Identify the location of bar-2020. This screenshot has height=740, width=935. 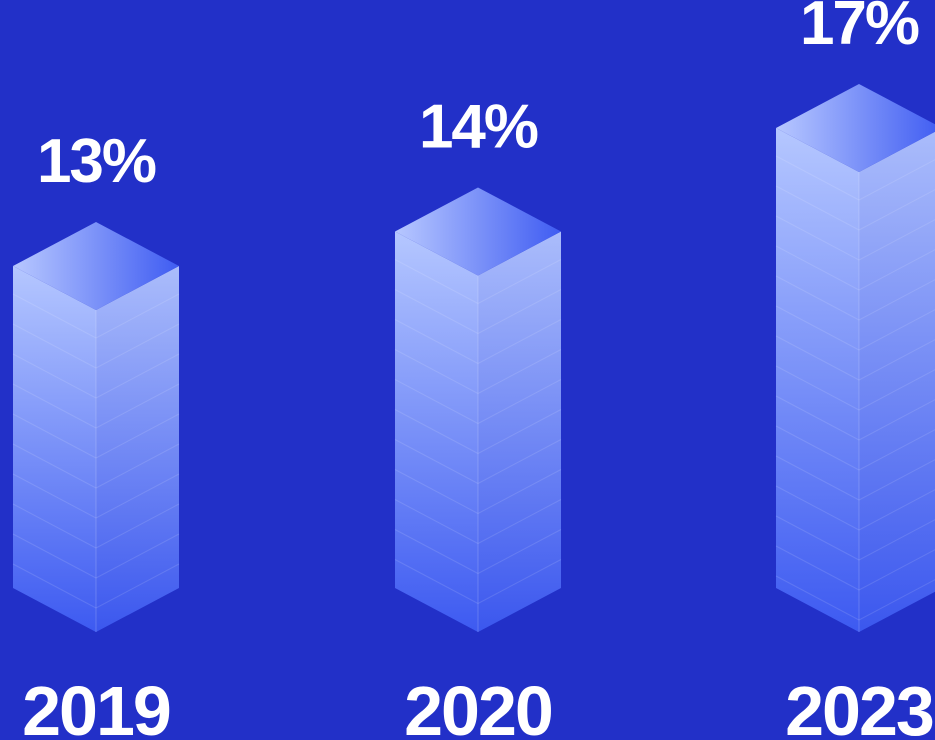
(478, 409).